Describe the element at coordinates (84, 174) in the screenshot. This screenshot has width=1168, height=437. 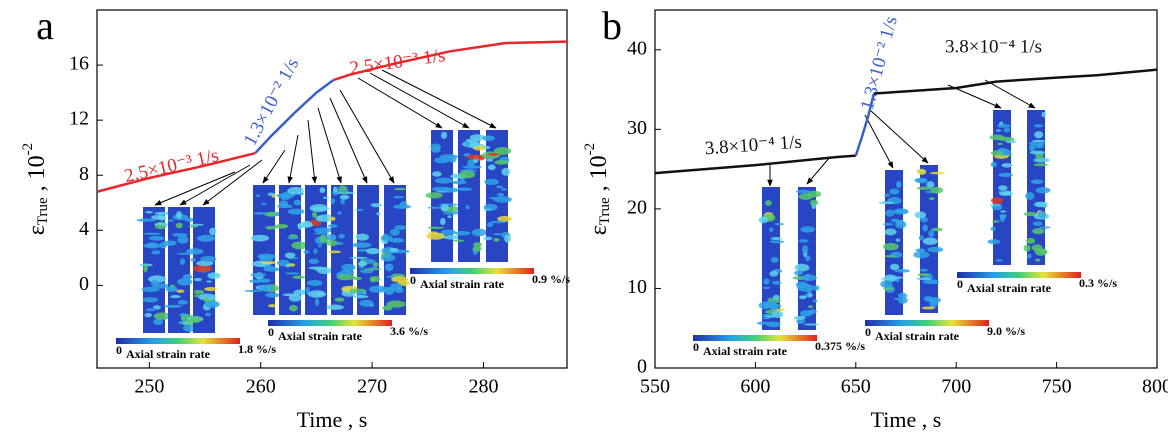
I see `y-tick-label: 8` at that location.